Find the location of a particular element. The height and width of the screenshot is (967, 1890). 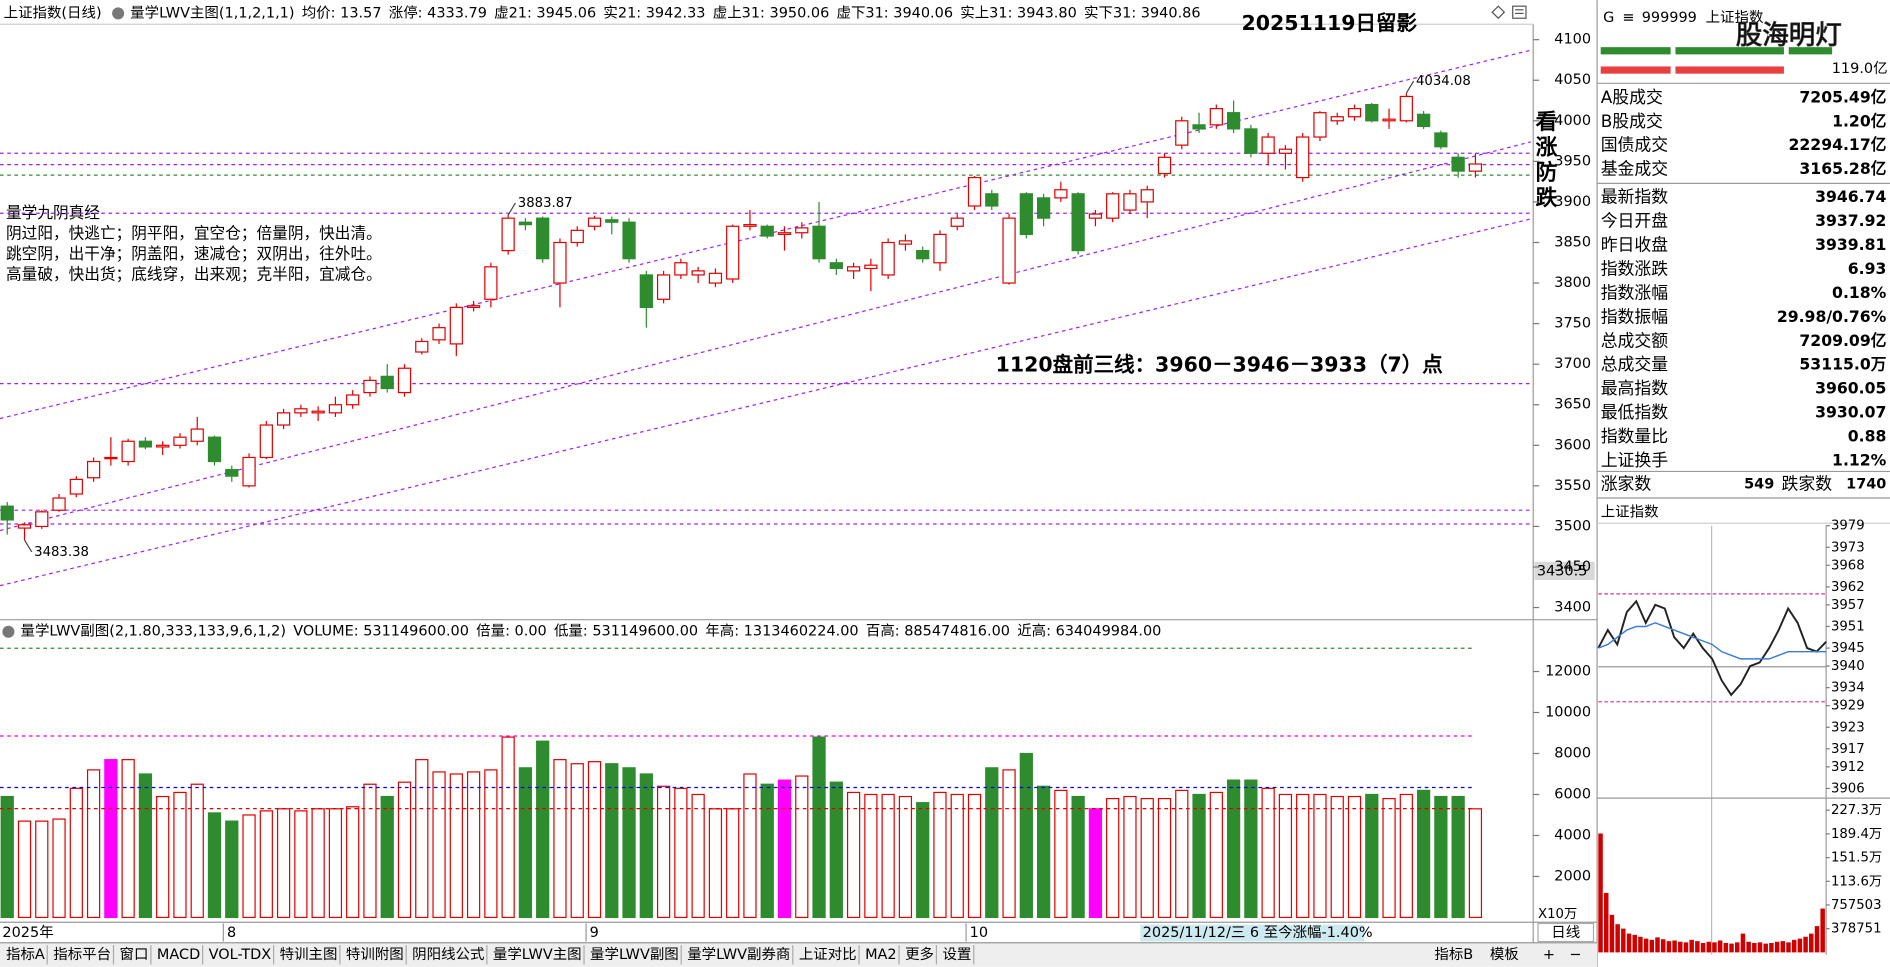

y-tick-label: 3979 is located at coordinates (1848, 526).